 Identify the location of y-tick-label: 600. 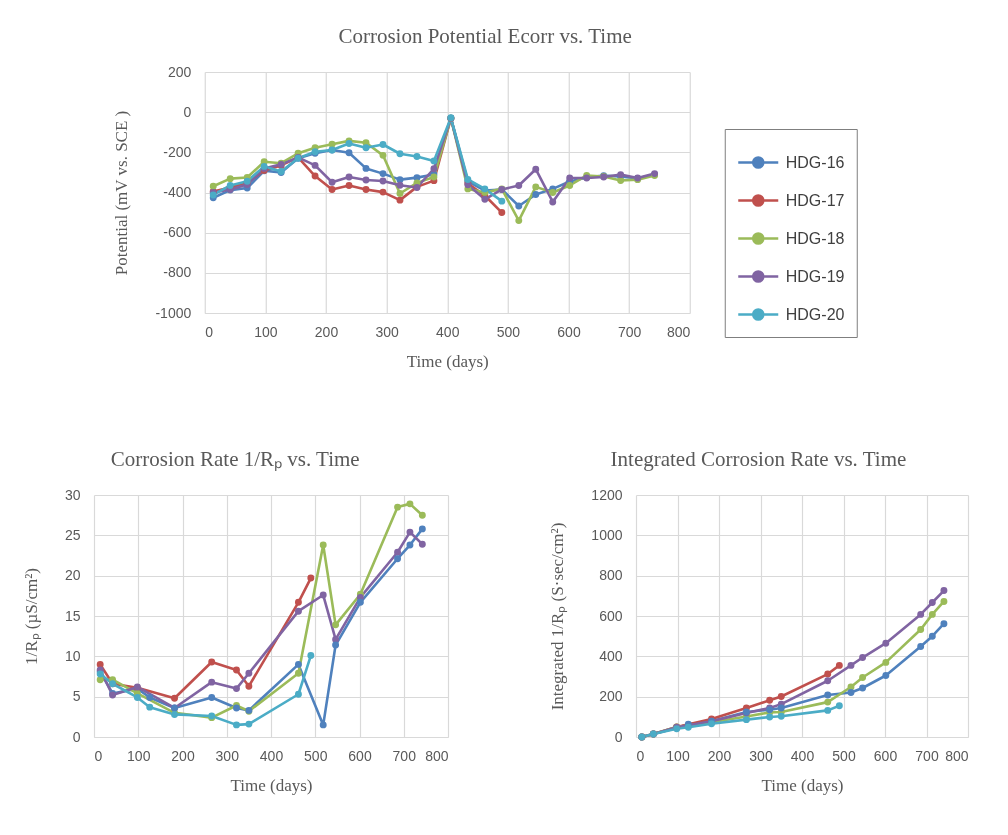
(611, 615).